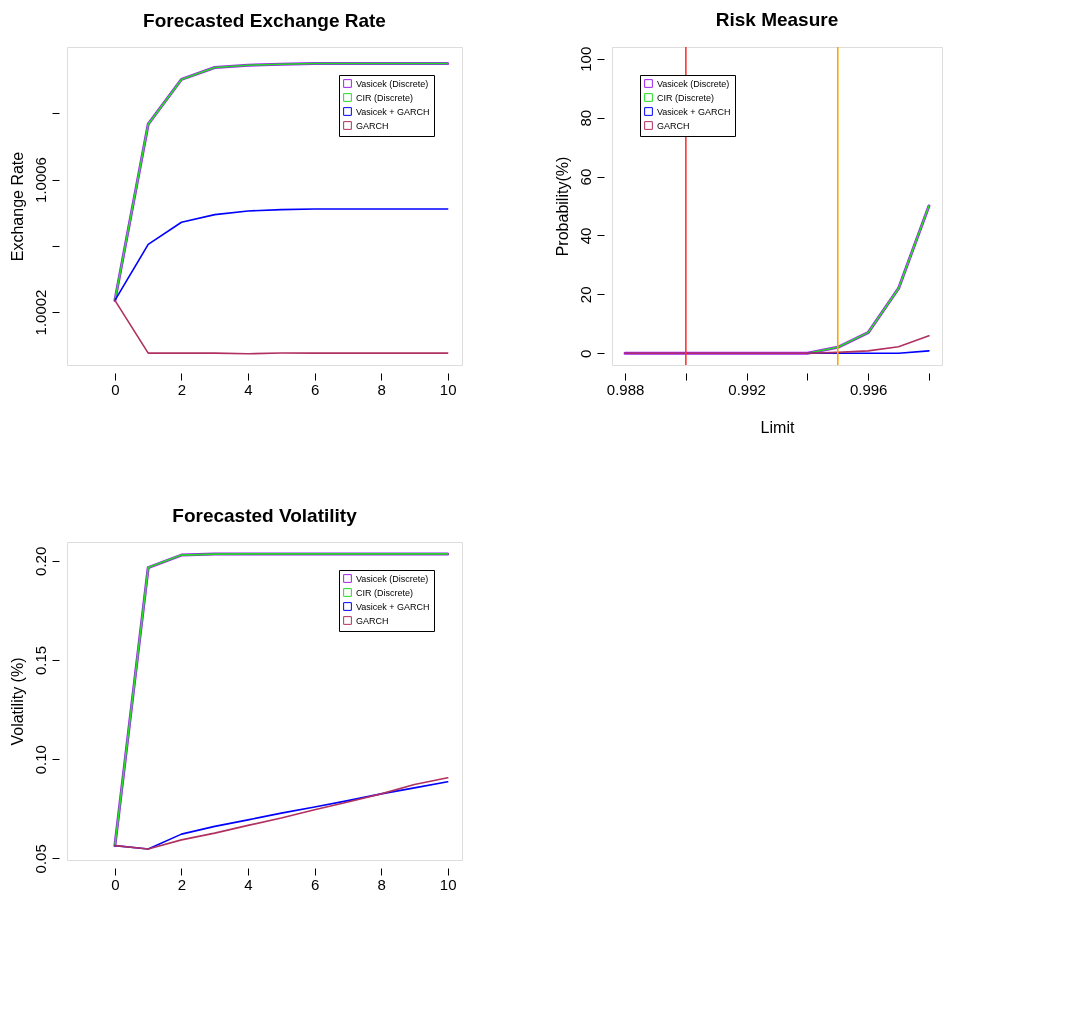  What do you see at coordinates (17, 206) in the screenshot?
I see `y-axis-title: Exchange Rate` at bounding box center [17, 206].